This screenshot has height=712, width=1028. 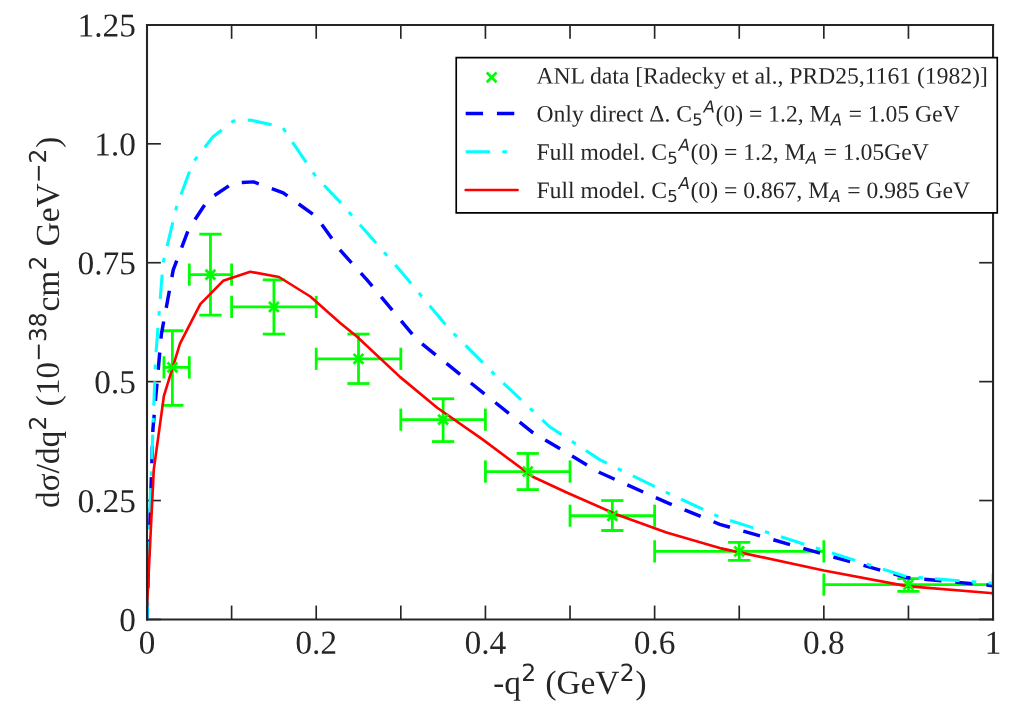 What do you see at coordinates (116, 144) in the screenshot?
I see `y-tick-label: 1.0` at bounding box center [116, 144].